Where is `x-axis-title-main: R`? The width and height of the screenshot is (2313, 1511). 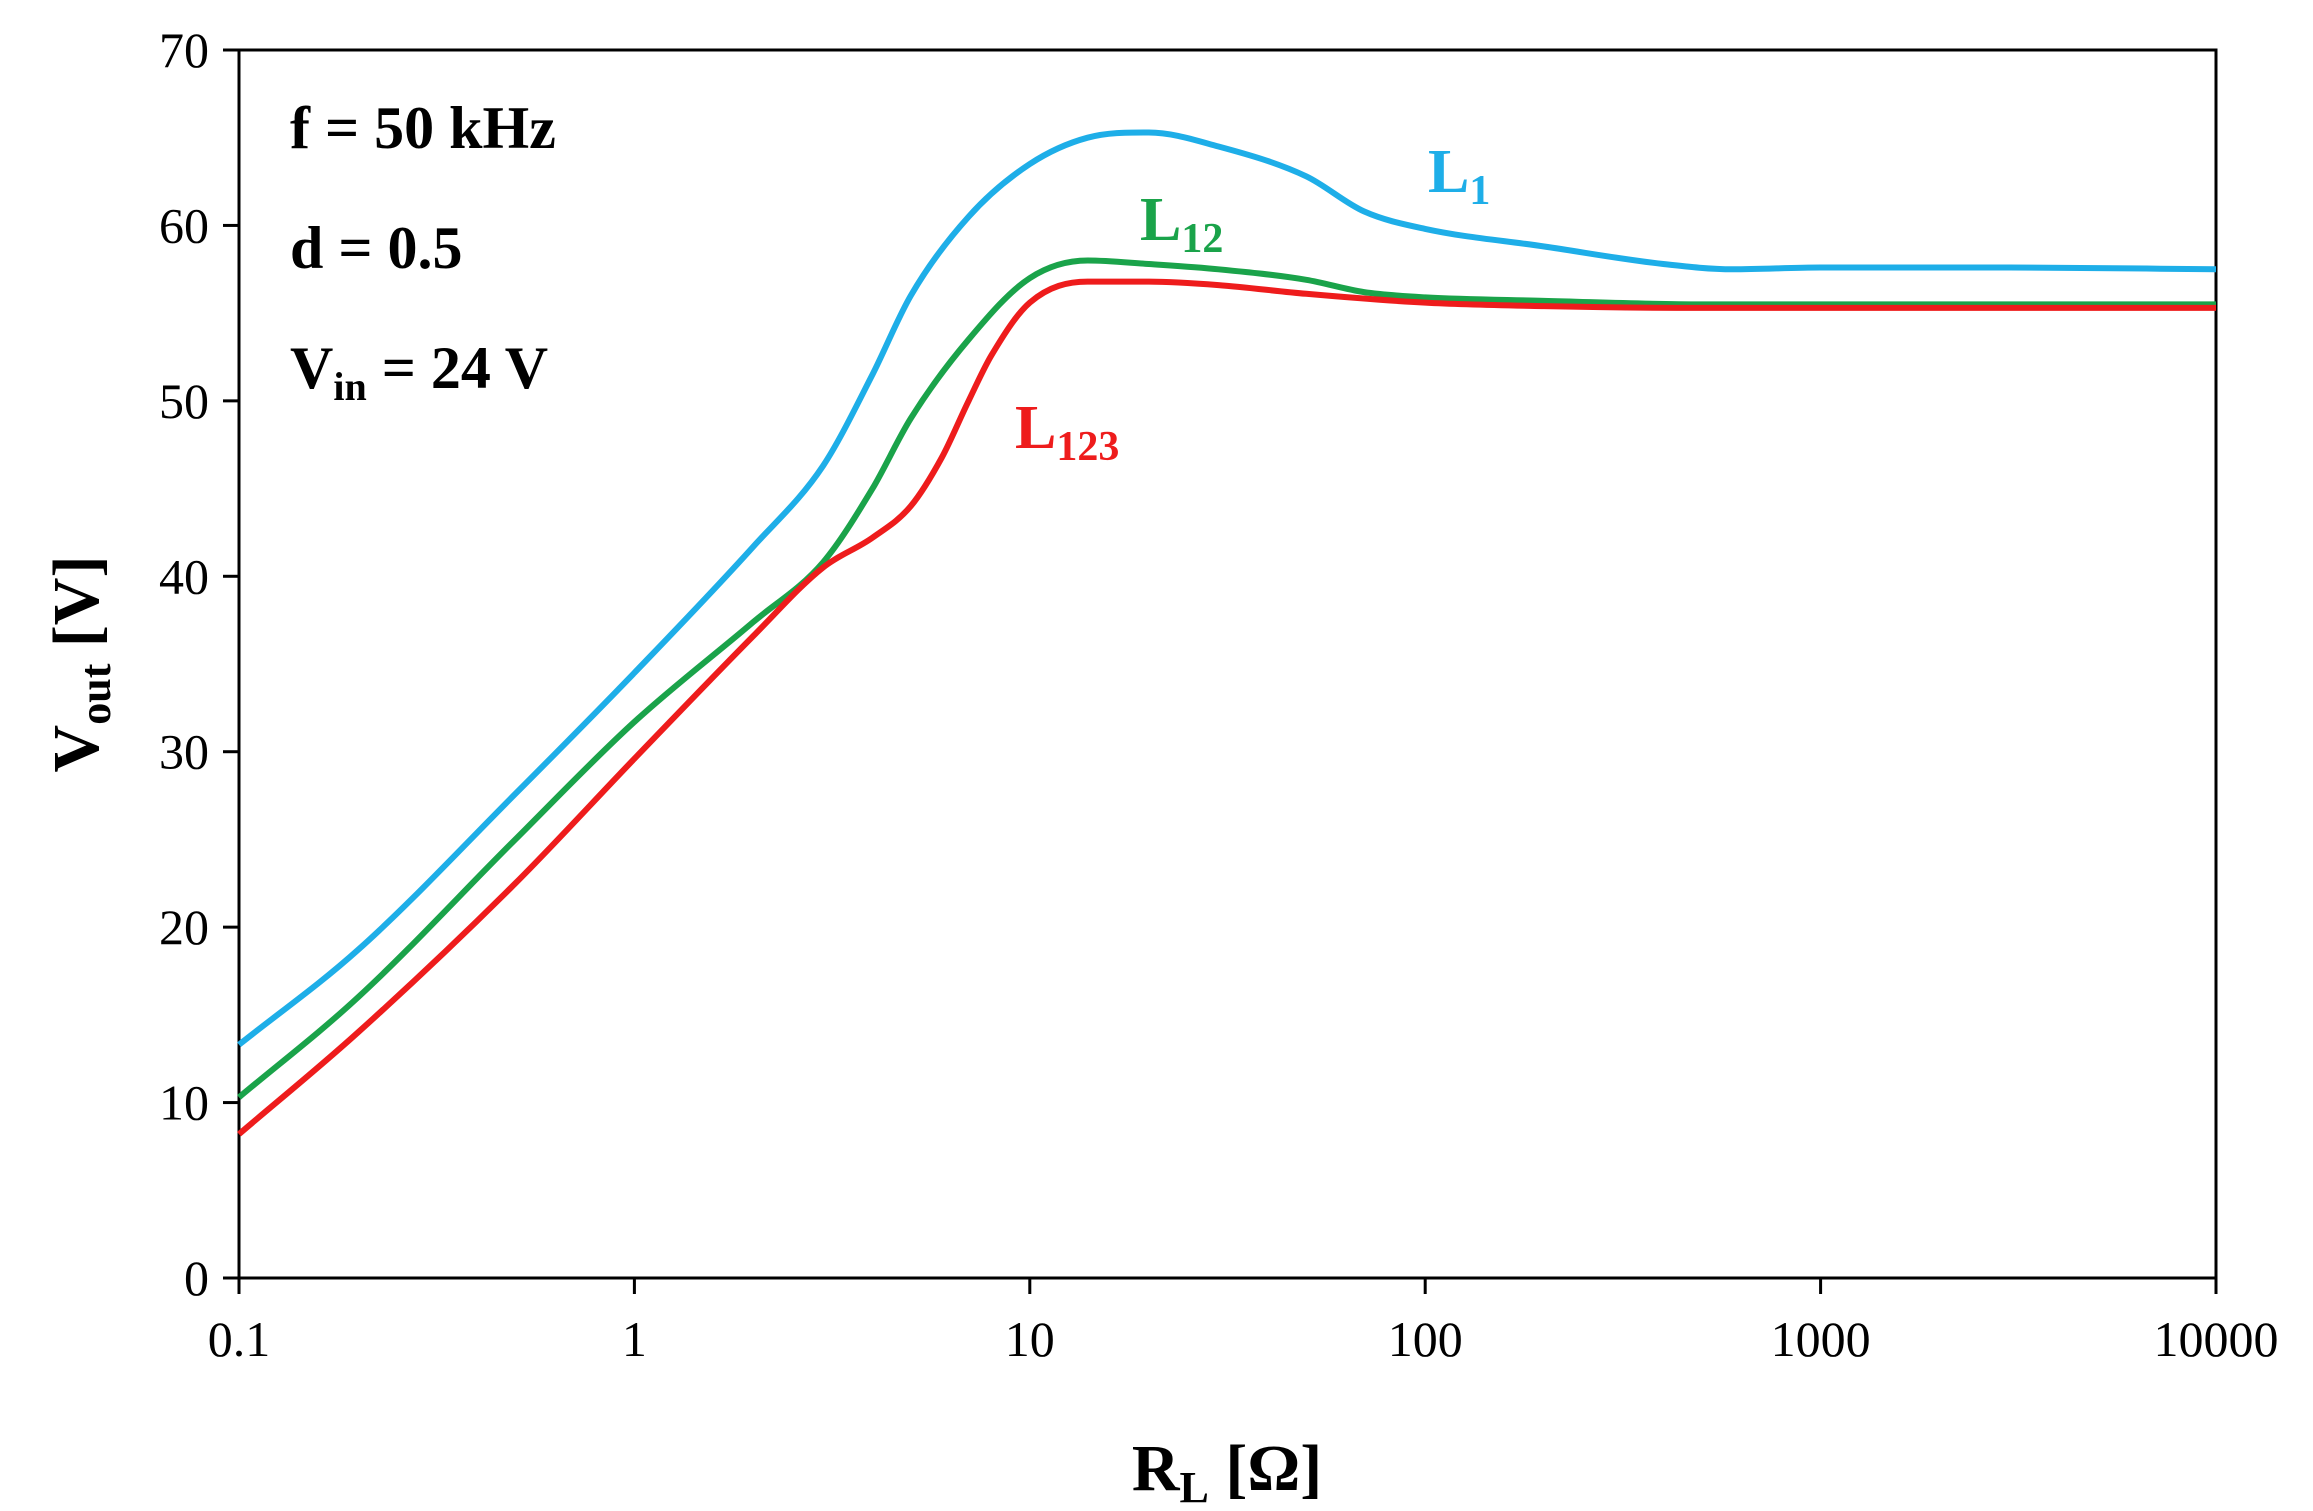 x-axis-title-main: R is located at coordinates (1156, 1468).